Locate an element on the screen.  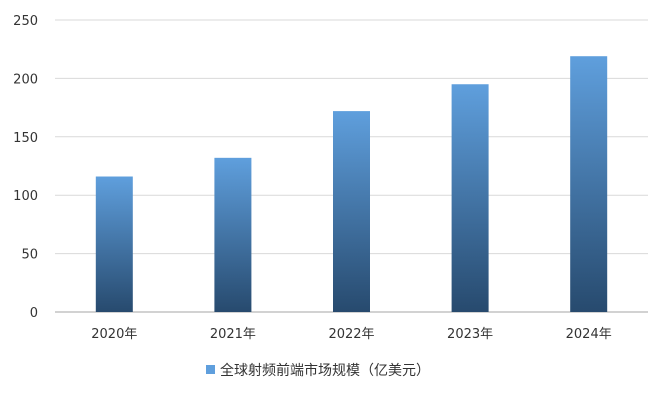
x-tick-label: 2020年 is located at coordinates (114, 334).